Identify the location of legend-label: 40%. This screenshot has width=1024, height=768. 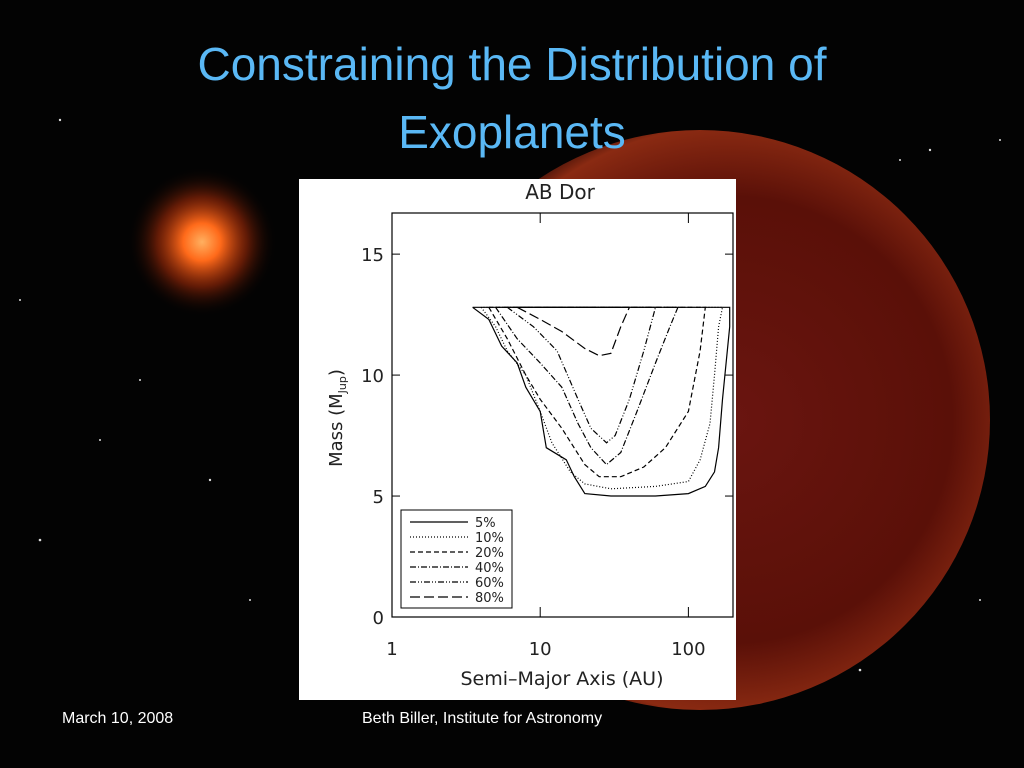
(489, 568).